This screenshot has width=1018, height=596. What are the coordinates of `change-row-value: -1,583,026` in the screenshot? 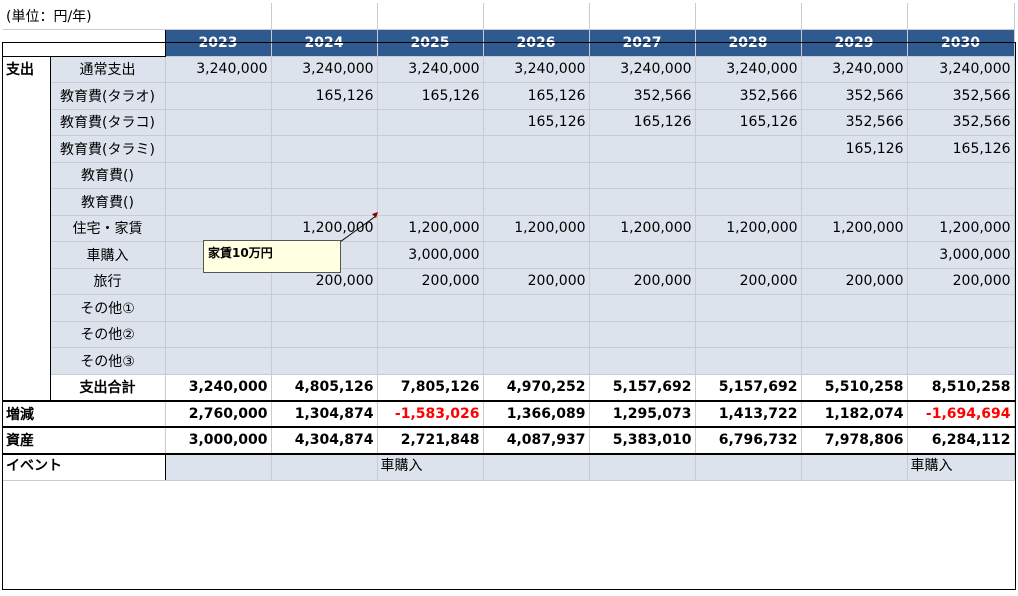 It's located at (430, 413).